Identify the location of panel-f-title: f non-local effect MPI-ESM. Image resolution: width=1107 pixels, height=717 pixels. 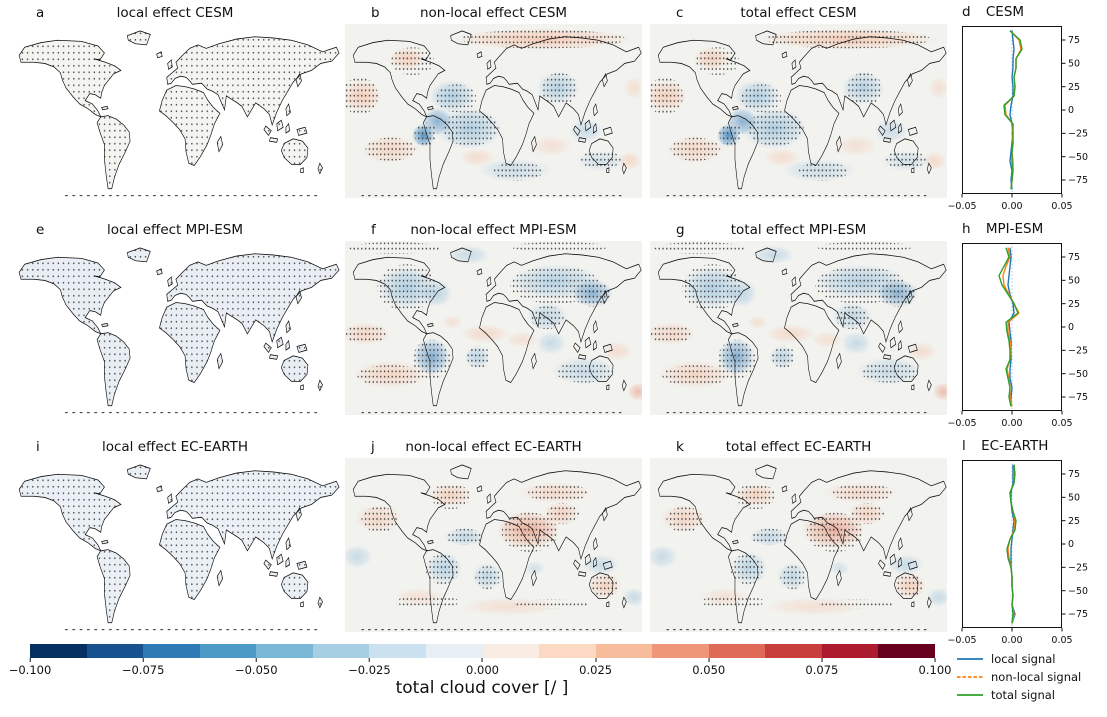
(493, 231).